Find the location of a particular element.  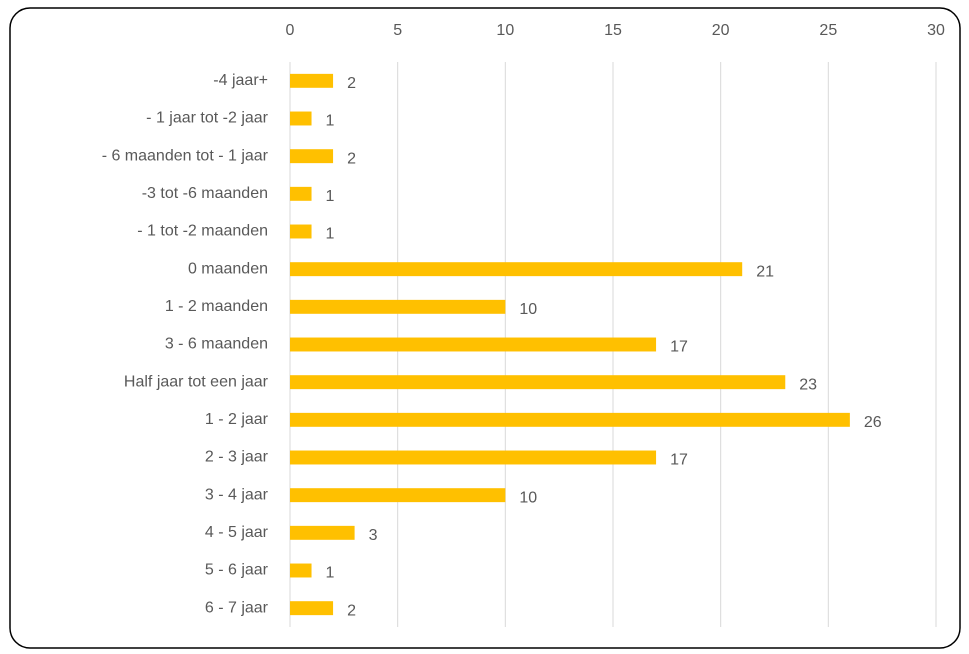

x-tick-label: 10 is located at coordinates (505, 30).